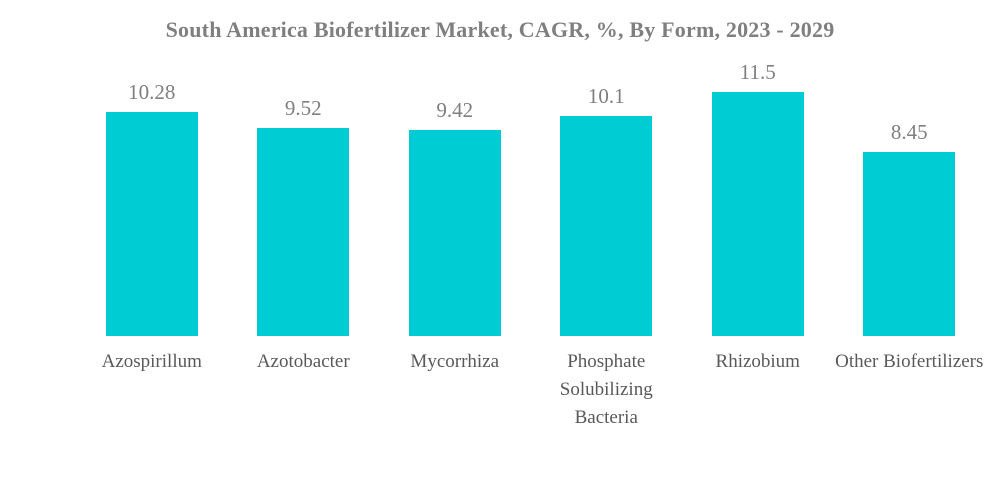 The height and width of the screenshot is (497, 1000). I want to click on bar-column: 8.45 Other Biofertilizers, so click(910, 246).